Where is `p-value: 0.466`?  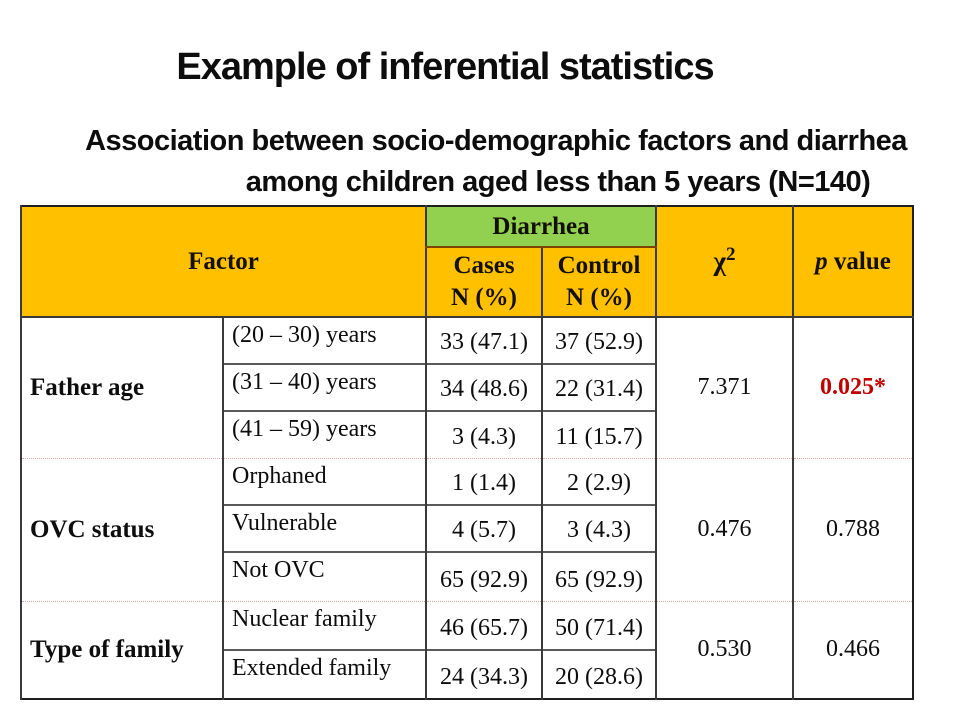
p-value: 0.466 is located at coordinates (853, 649).